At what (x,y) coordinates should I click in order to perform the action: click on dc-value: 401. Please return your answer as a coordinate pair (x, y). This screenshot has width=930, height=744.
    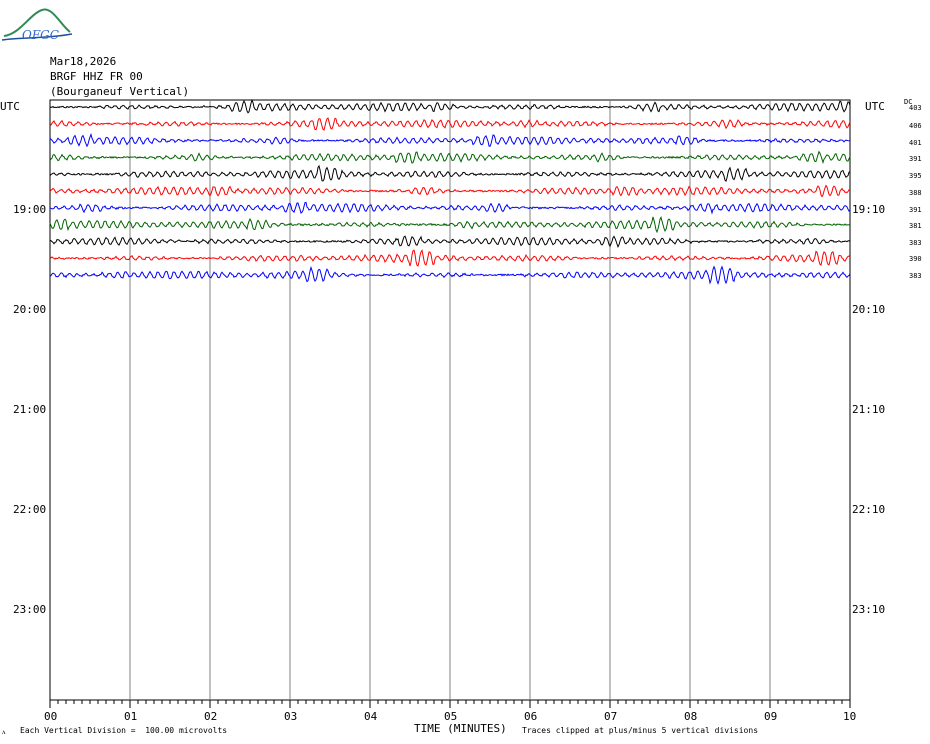
    Looking at the image, I should click on (915, 143).